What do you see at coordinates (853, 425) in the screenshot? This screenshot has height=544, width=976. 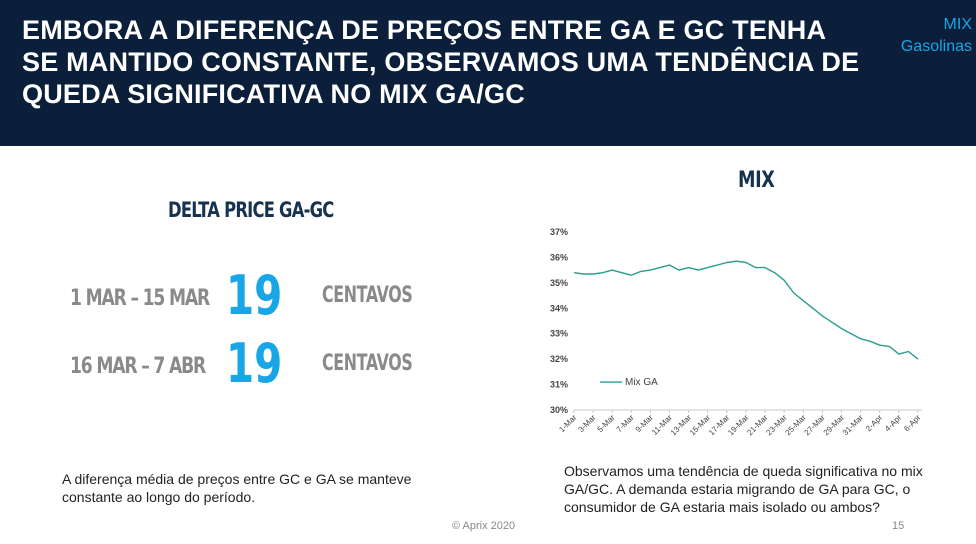 I see `x-tick-label: 31-Mar` at bounding box center [853, 425].